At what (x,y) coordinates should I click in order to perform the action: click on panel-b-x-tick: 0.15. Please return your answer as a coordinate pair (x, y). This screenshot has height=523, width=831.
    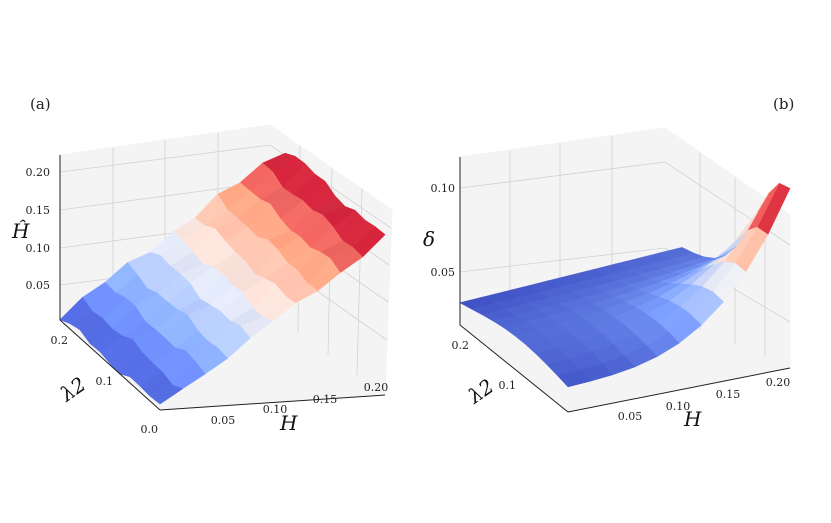
    Looking at the image, I should click on (728, 394).